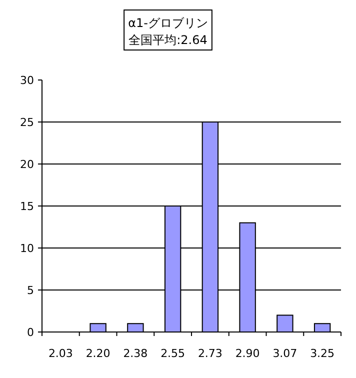 This screenshot has height=378, width=356. I want to click on y-tick-label: 20, so click(27, 164).